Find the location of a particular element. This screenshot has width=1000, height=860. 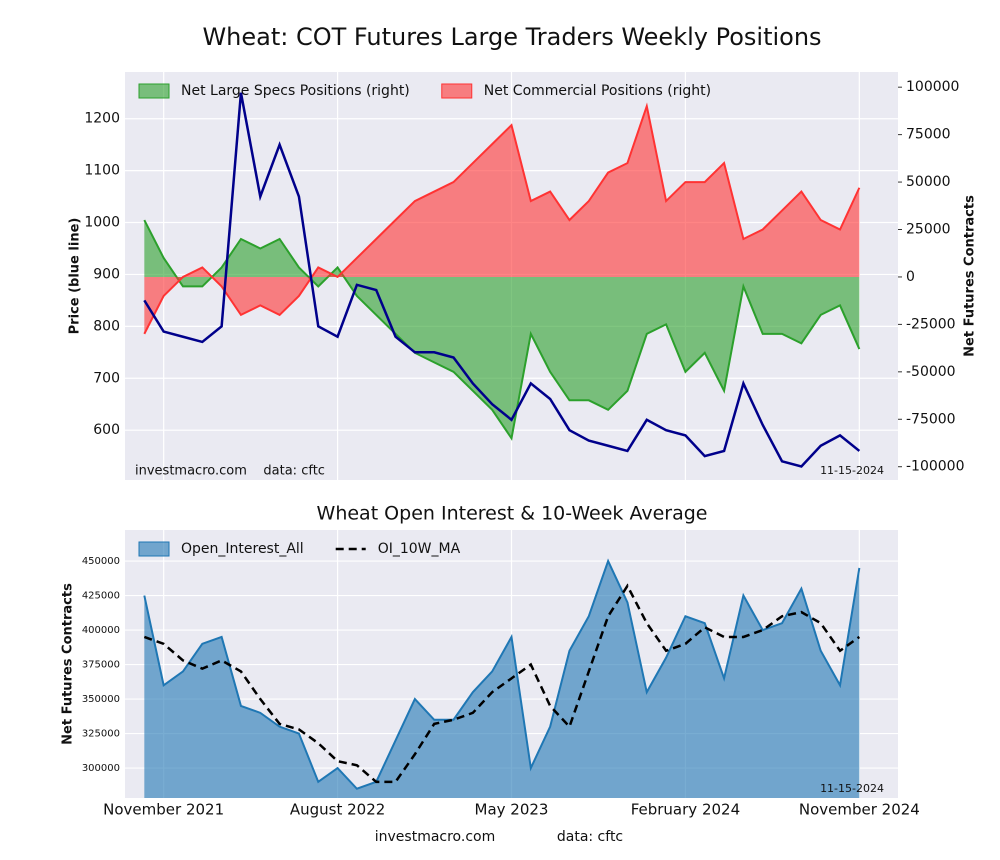

y-tick-label: 1000 is located at coordinates (102, 223).